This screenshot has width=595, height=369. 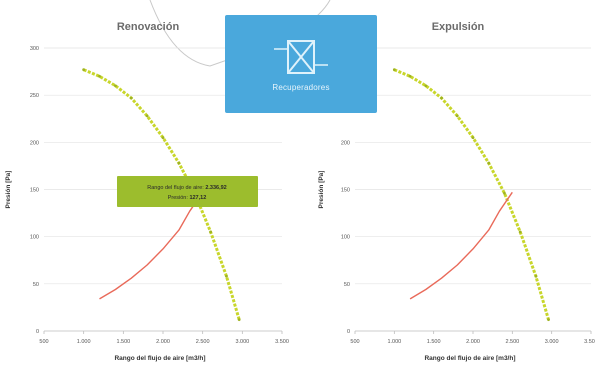 I want to click on tooltip-box, so click(x=187, y=191).